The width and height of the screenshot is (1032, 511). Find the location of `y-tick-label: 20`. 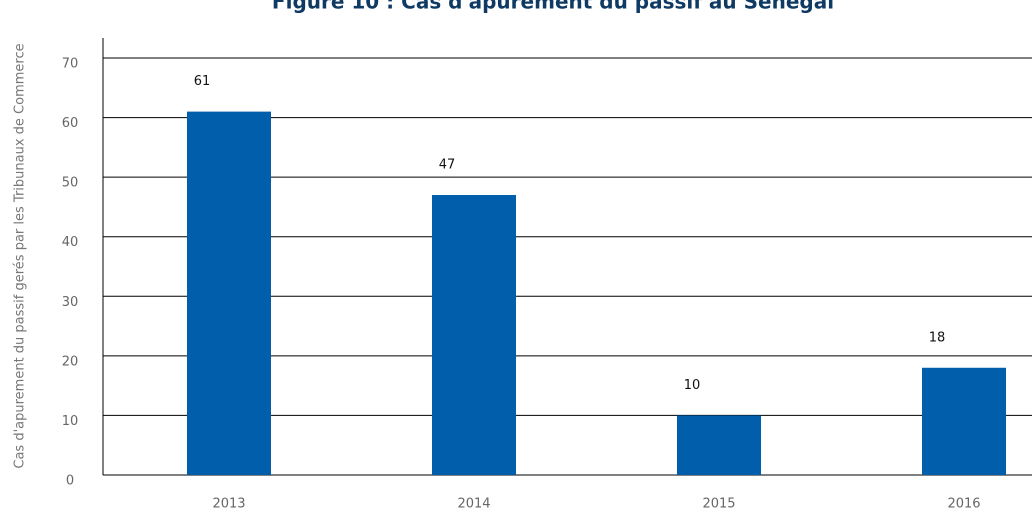

y-tick-label: 20 is located at coordinates (70, 361).